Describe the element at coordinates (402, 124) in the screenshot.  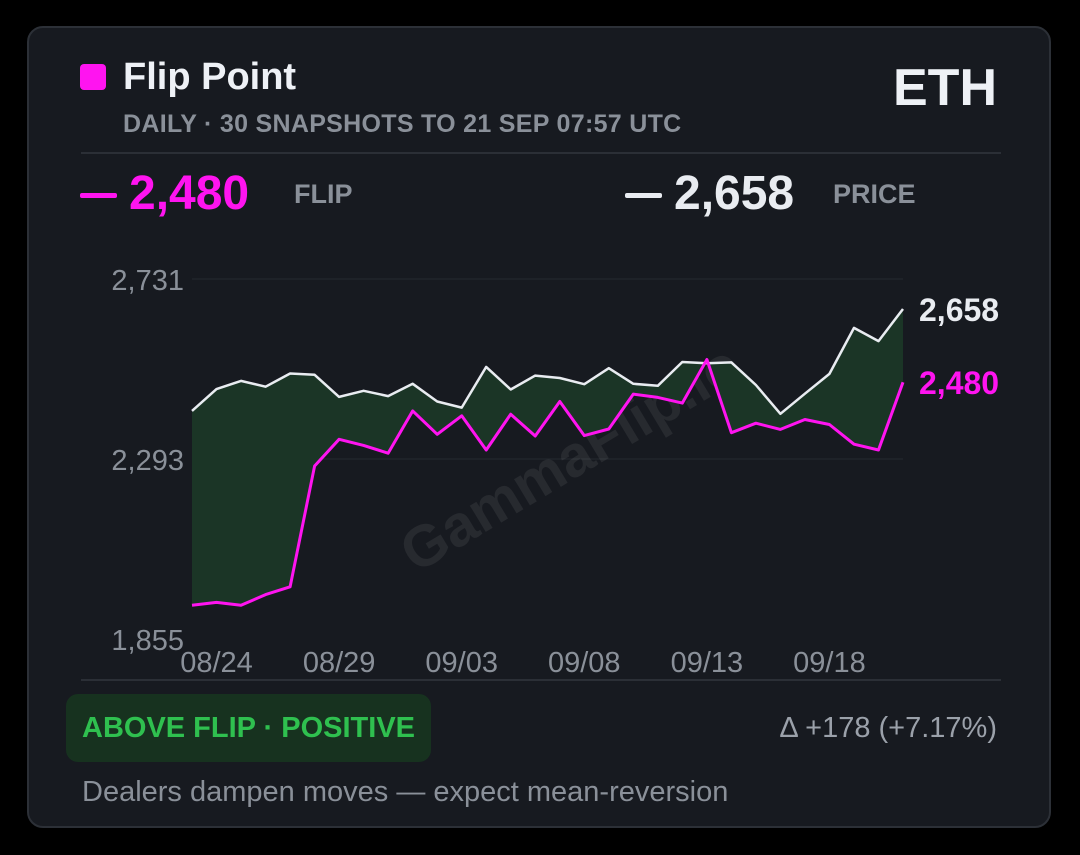
I see `snapshot-subtitle: DAILY · 30 SNAPSHOTS TO 21 SEP 07:57 UTC` at that location.